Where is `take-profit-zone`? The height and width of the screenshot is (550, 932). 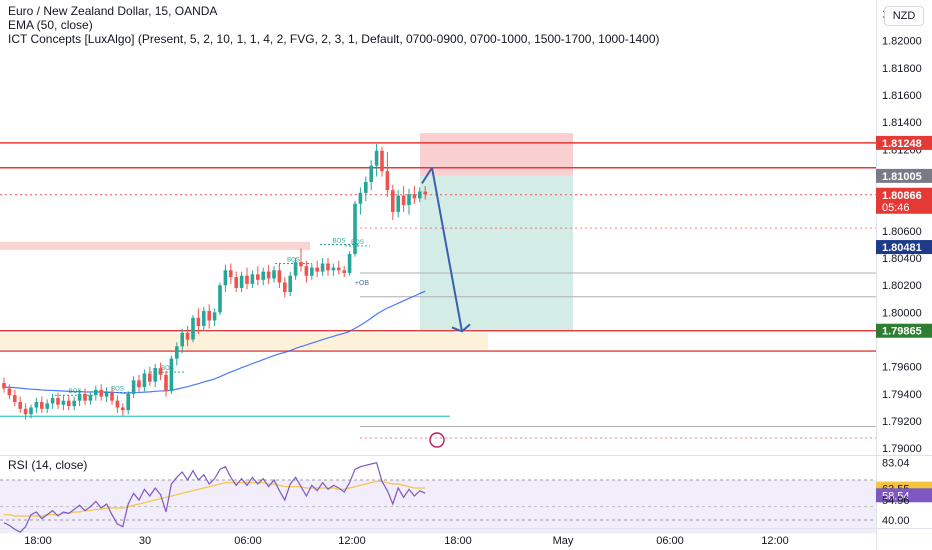
take-profit-zone is located at coordinates (496, 253).